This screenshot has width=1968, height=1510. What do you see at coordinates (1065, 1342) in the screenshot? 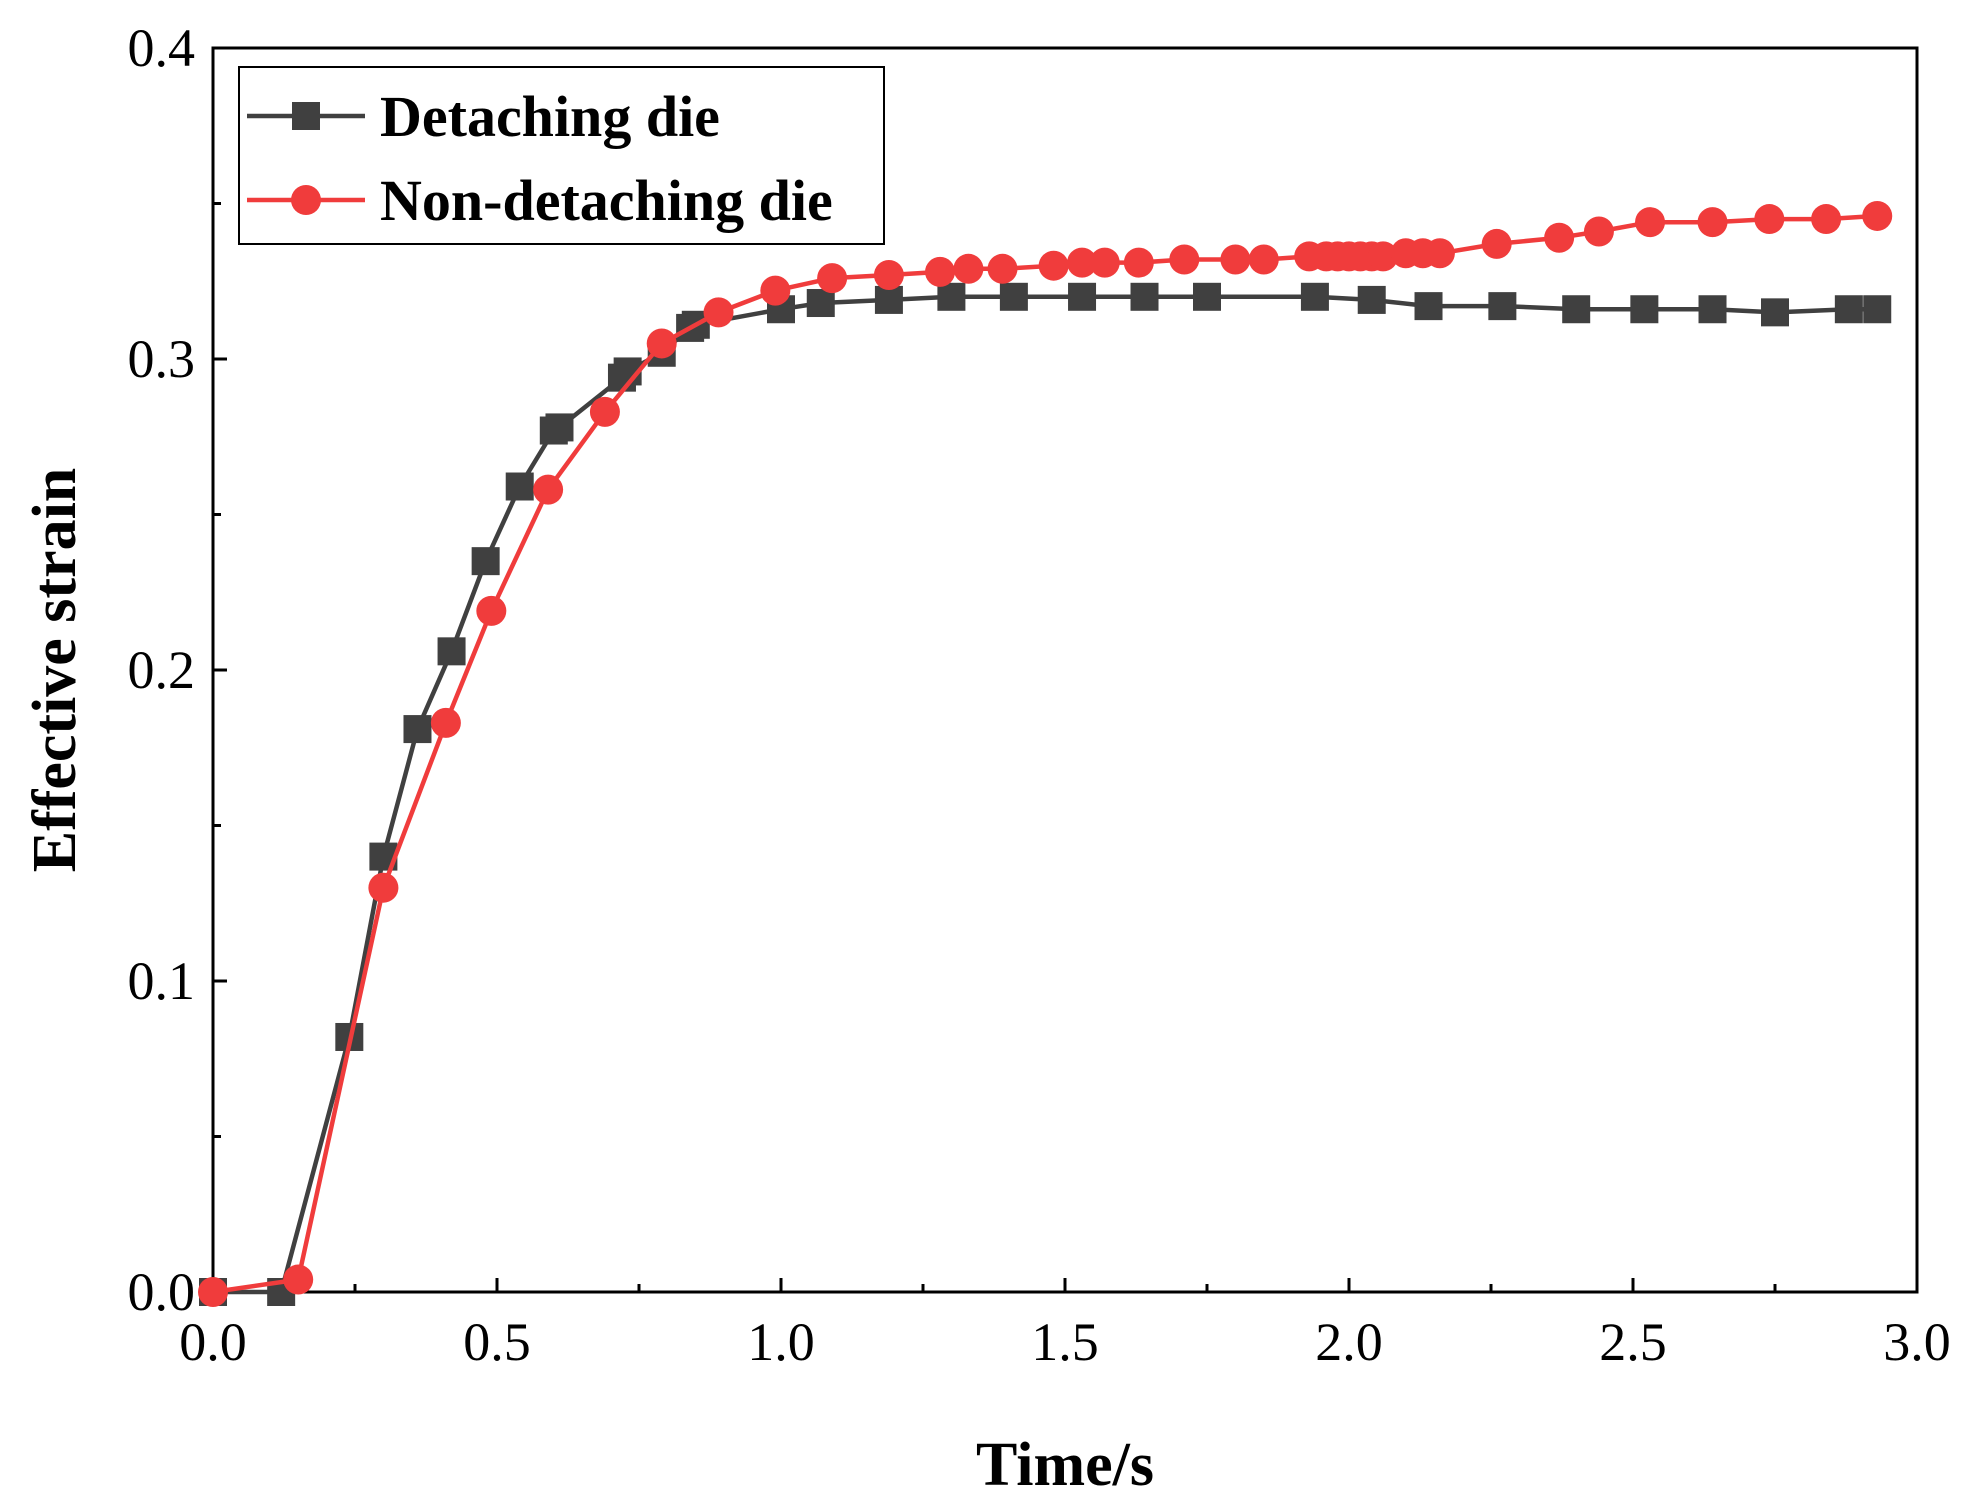
I see `x-tick-label: 1.5` at bounding box center [1065, 1342].